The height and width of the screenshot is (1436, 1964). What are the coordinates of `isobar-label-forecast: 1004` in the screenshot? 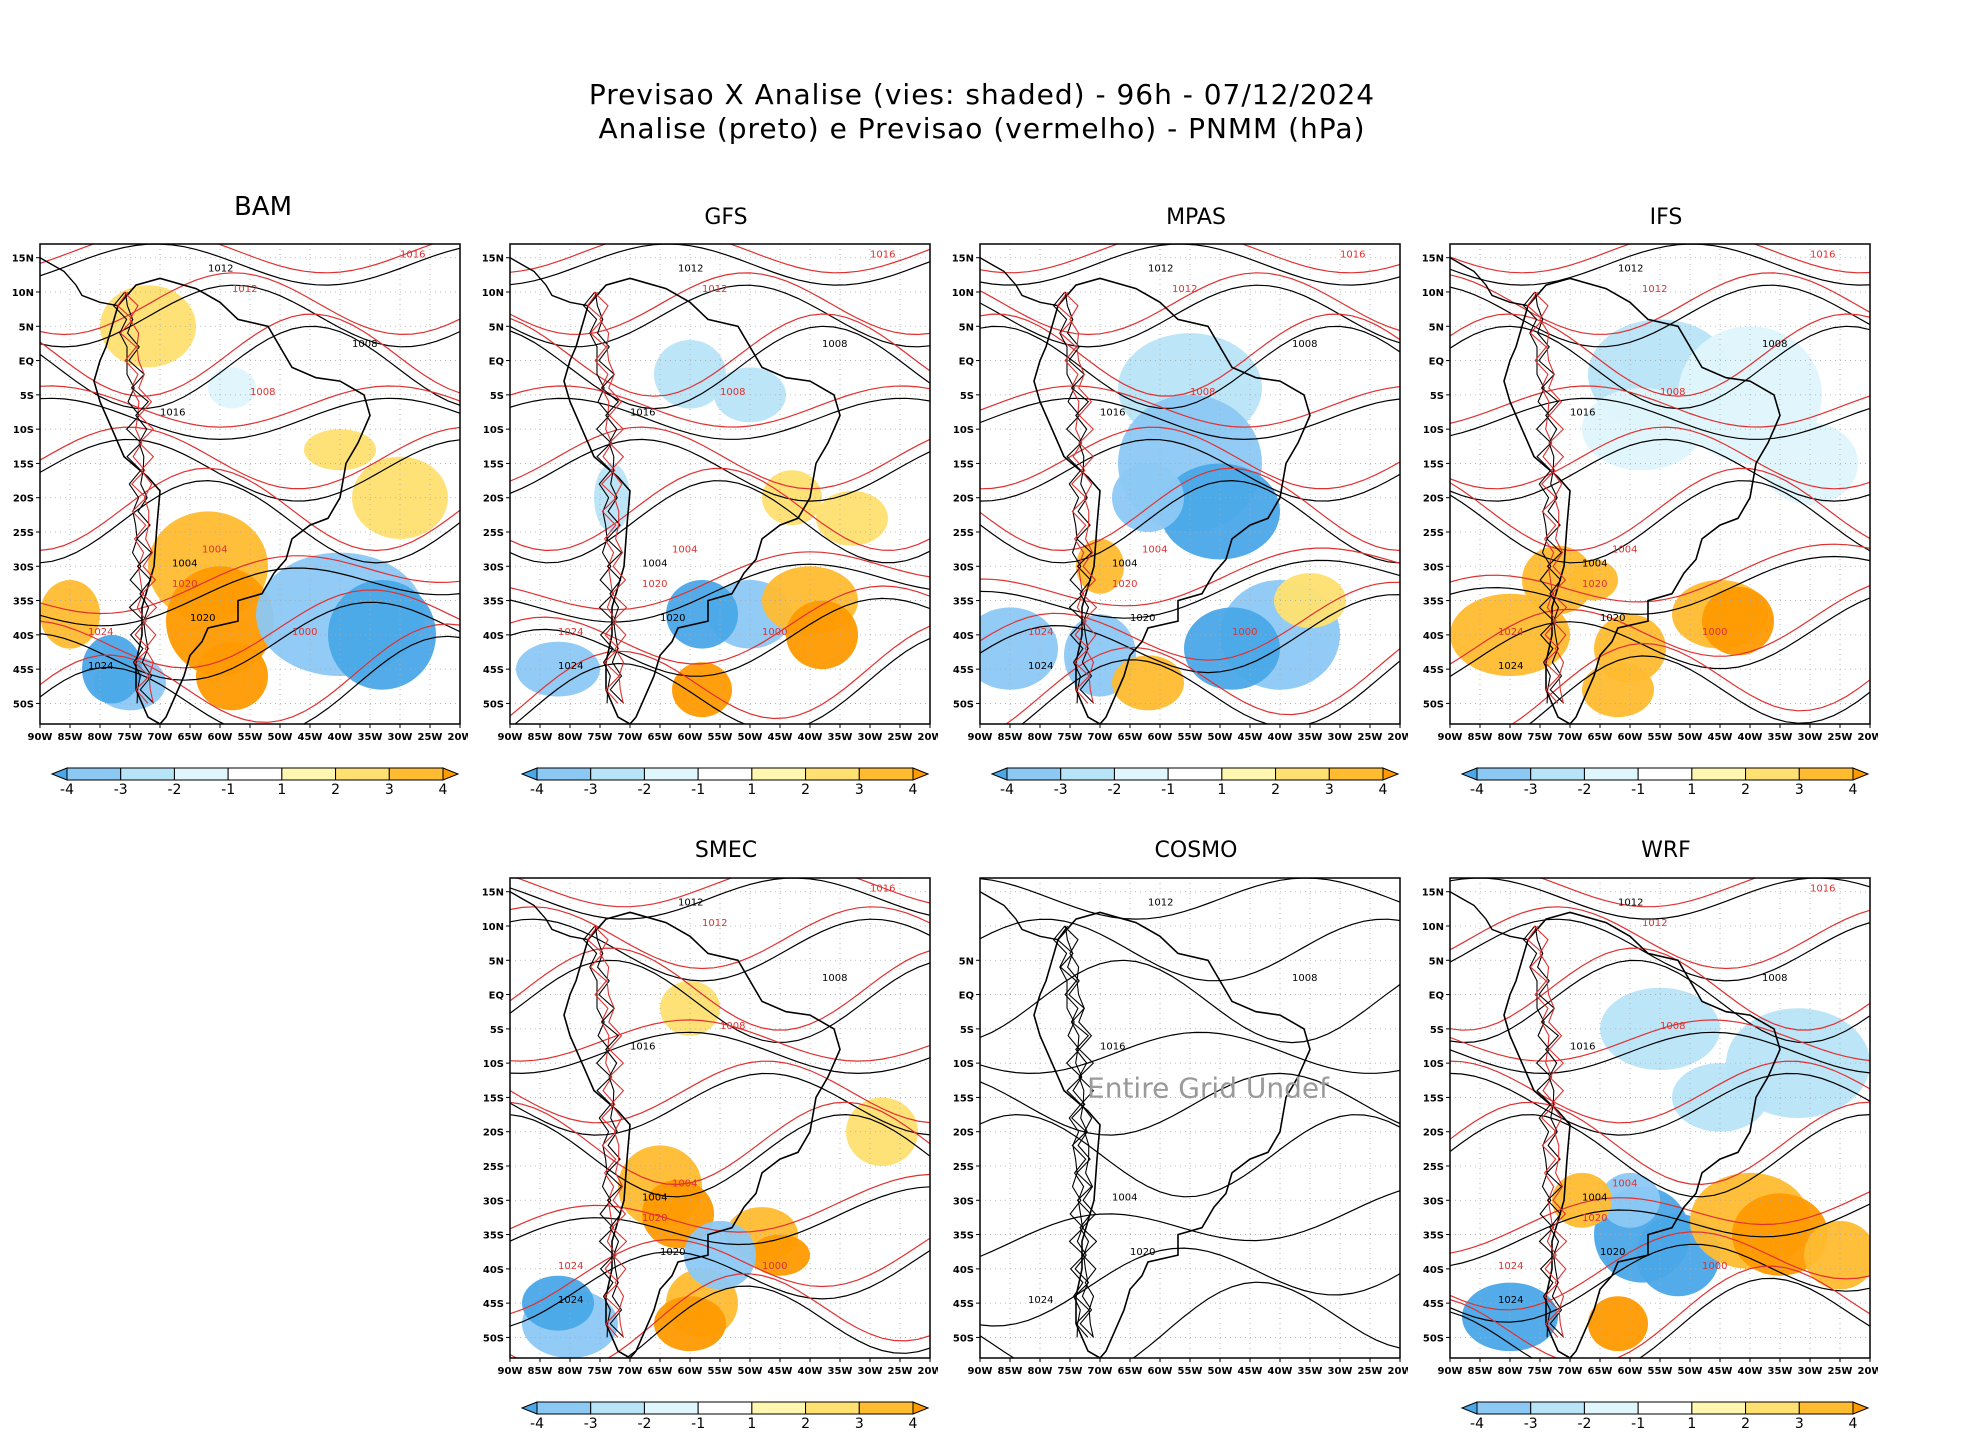 It's located at (1624, 1184).